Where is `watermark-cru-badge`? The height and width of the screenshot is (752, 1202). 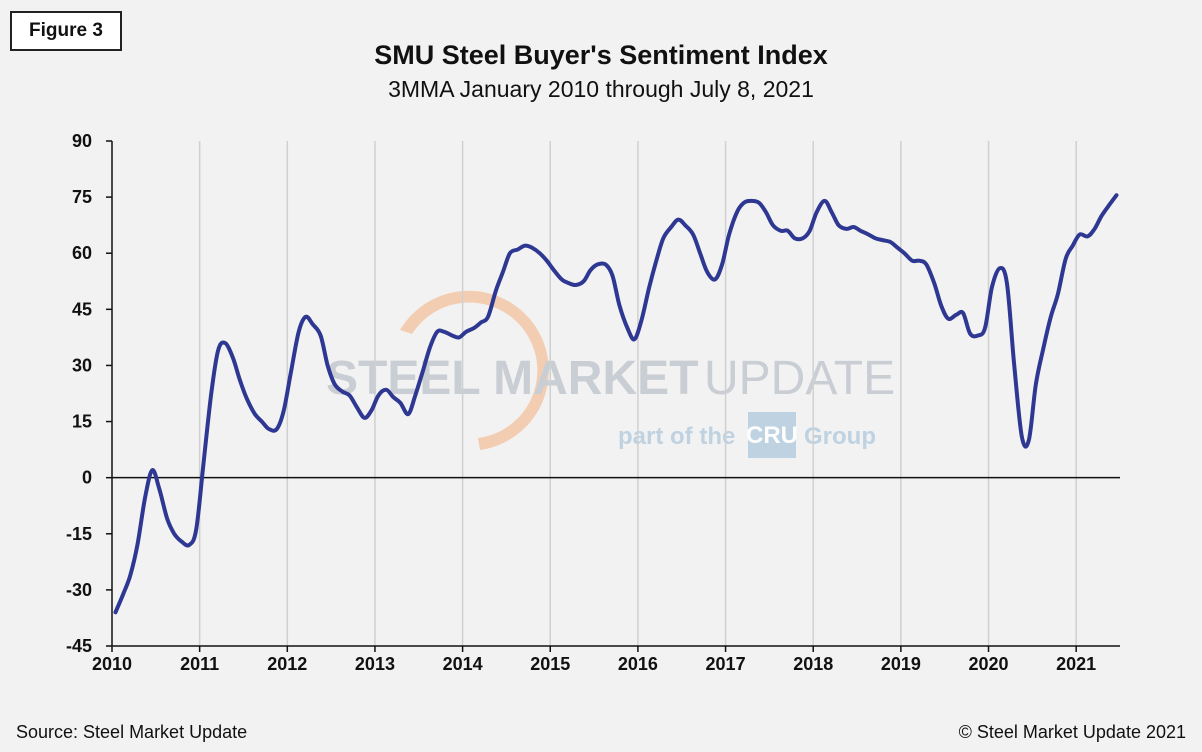
watermark-cru-badge is located at coordinates (772, 435).